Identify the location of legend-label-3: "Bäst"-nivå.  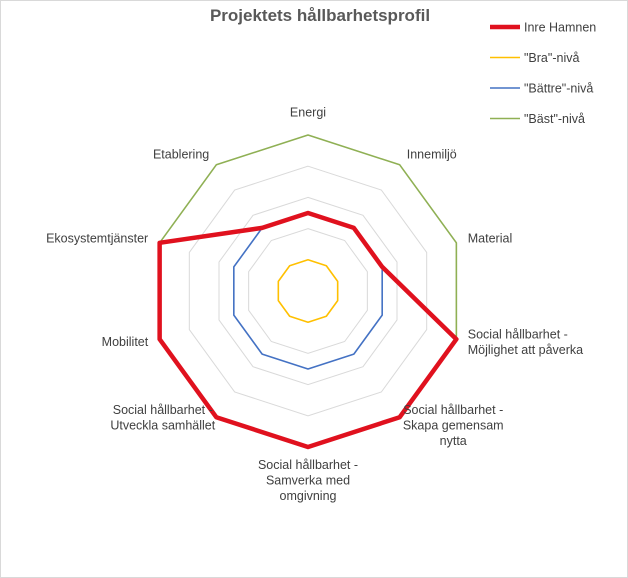
(554, 119).